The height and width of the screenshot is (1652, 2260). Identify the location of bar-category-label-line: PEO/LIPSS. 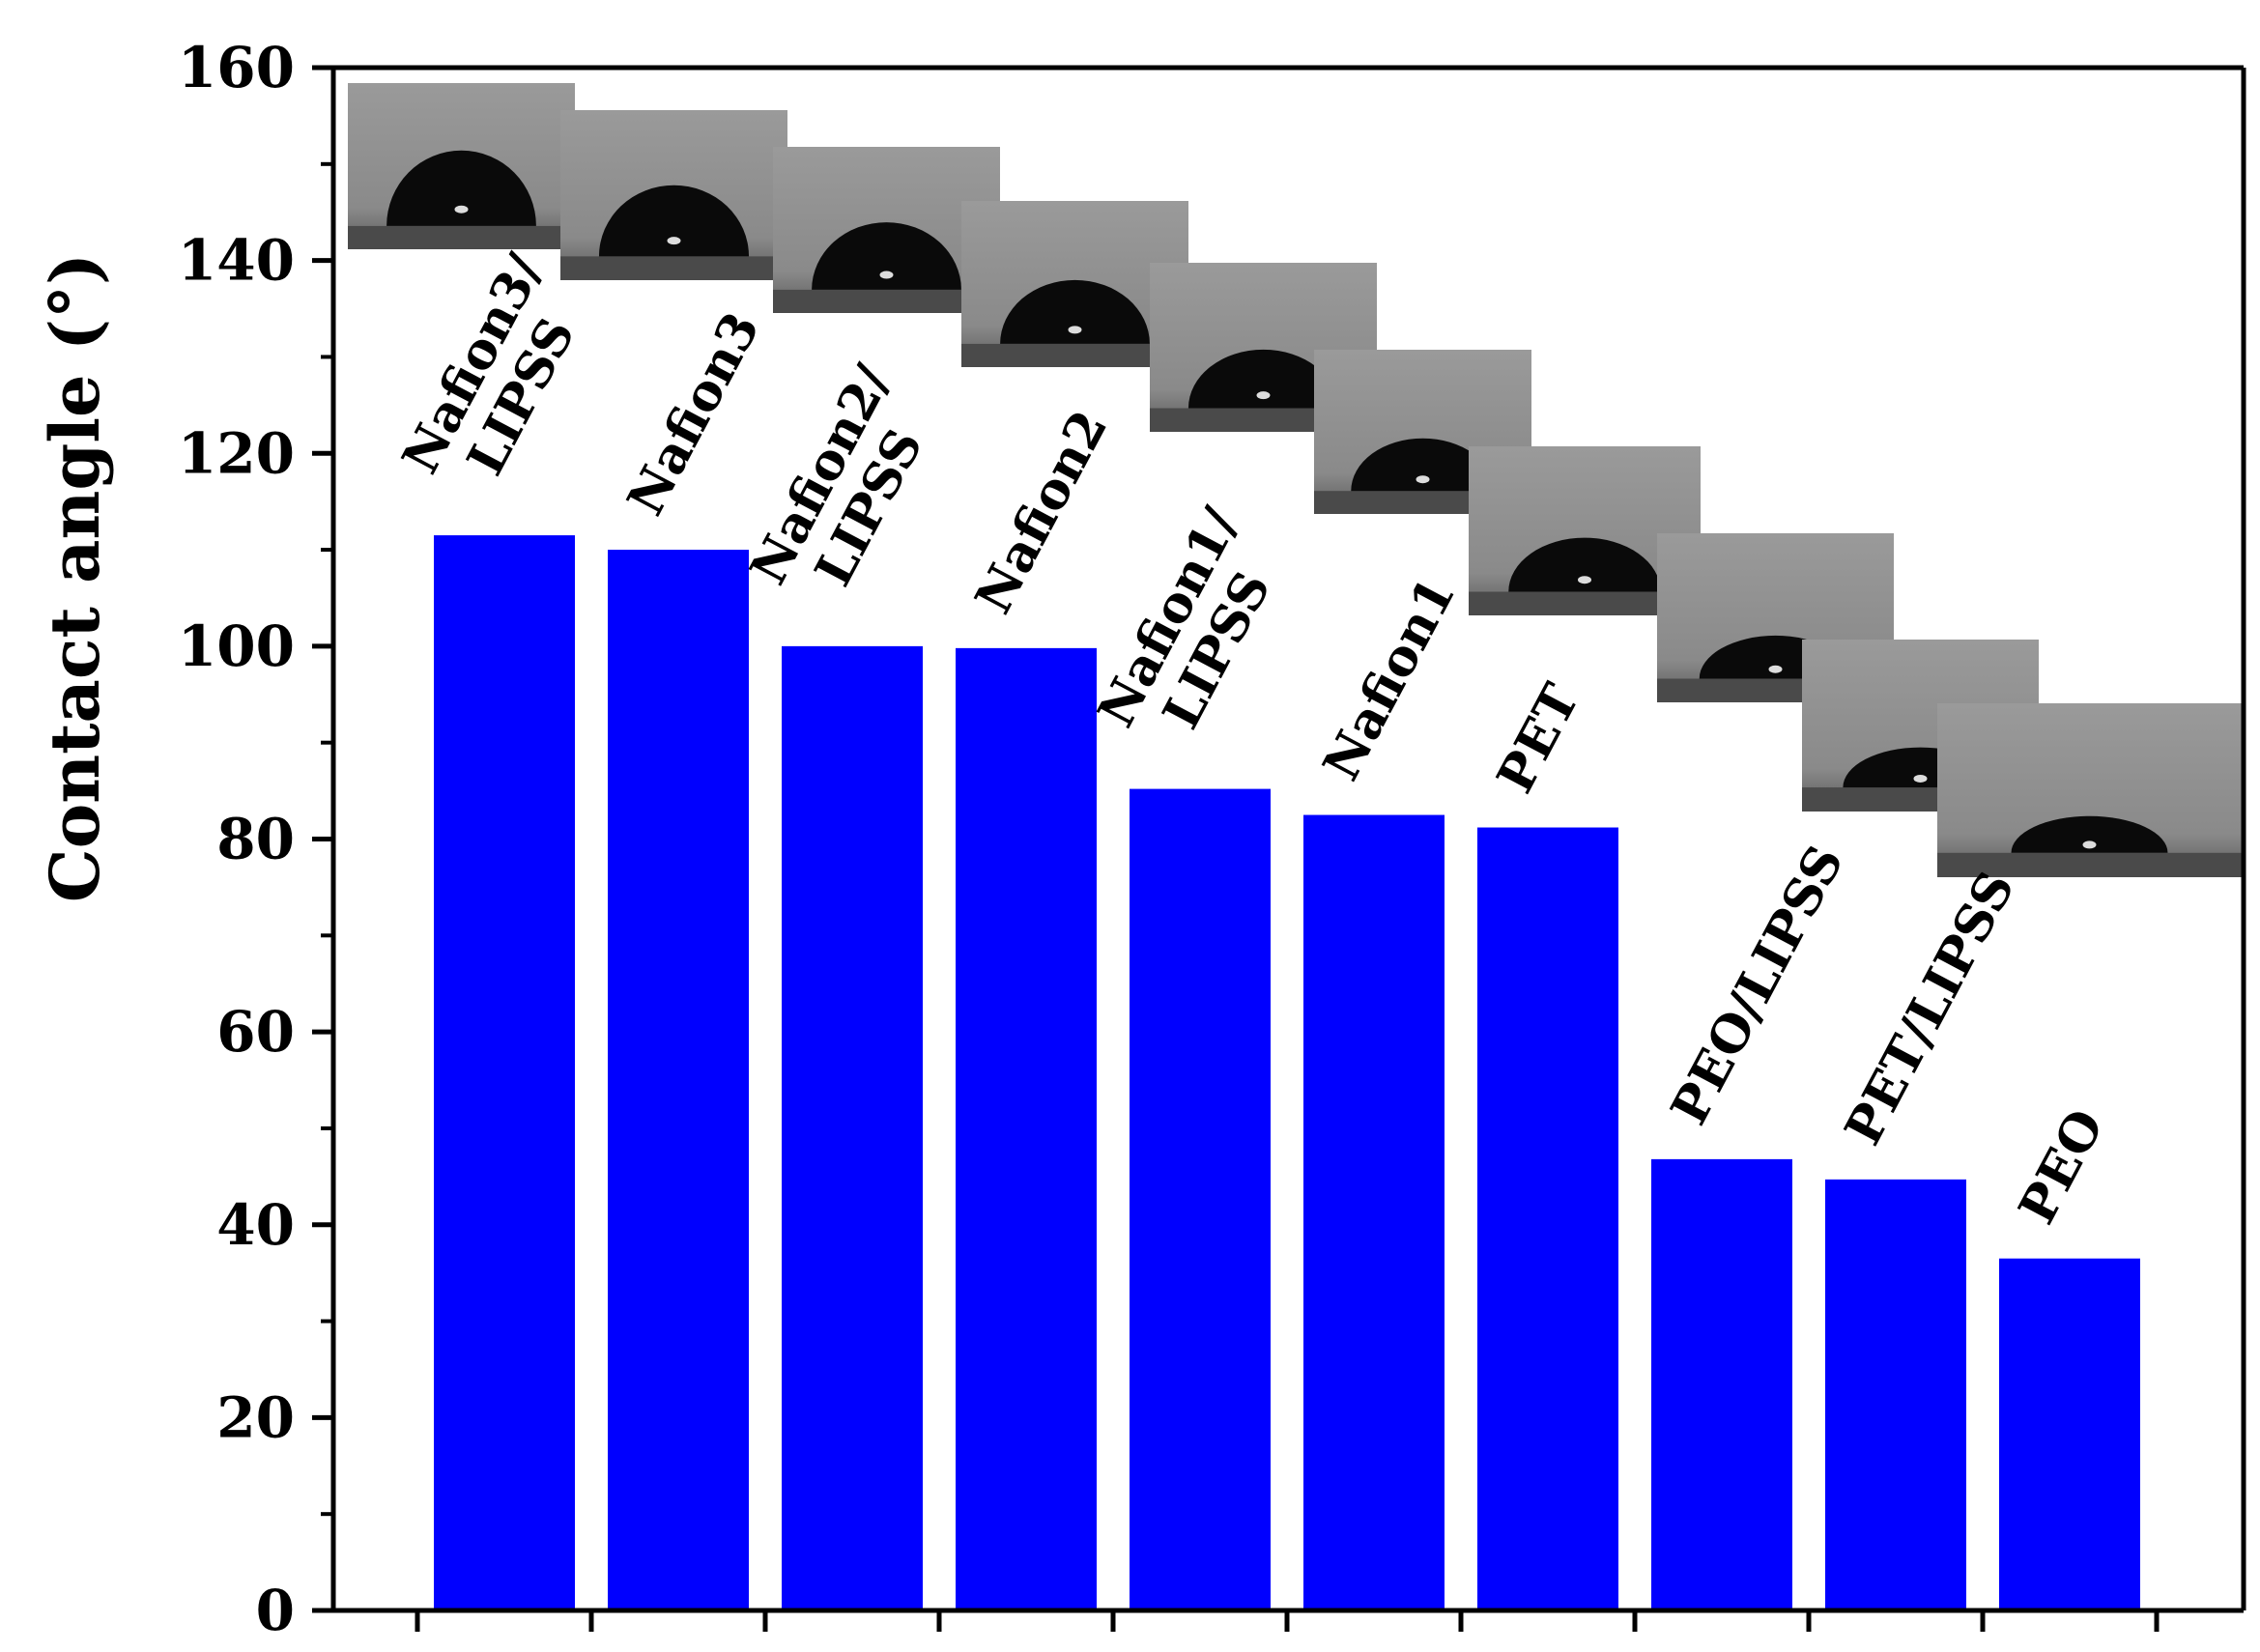
(1758, 985).